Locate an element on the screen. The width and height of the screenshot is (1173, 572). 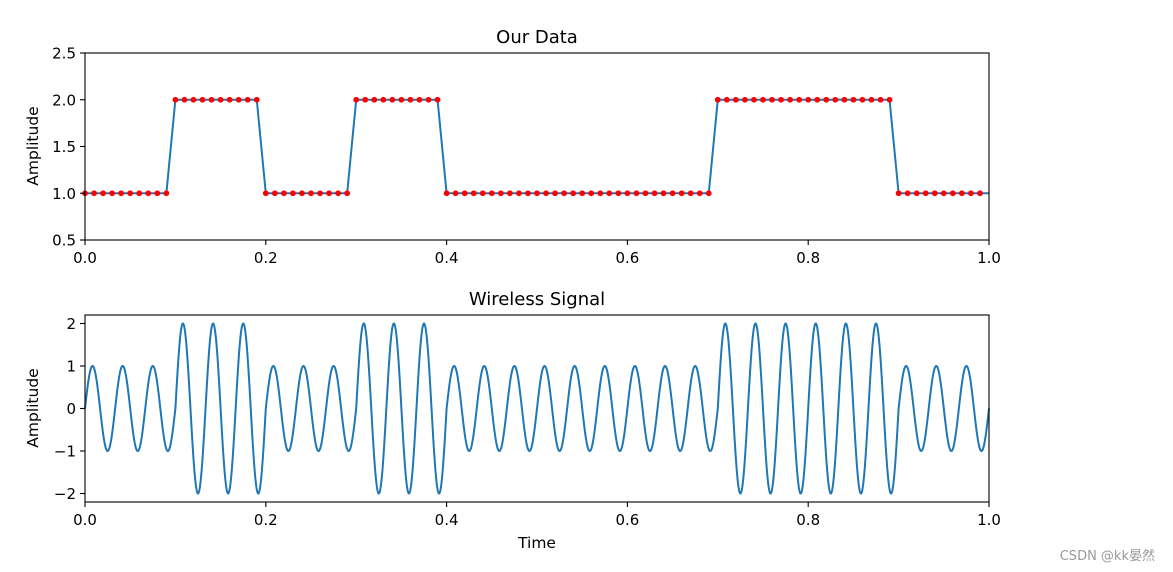
signal-chart-y-axis: −2 −1 0 1 2 is located at coordinates (69, 409).